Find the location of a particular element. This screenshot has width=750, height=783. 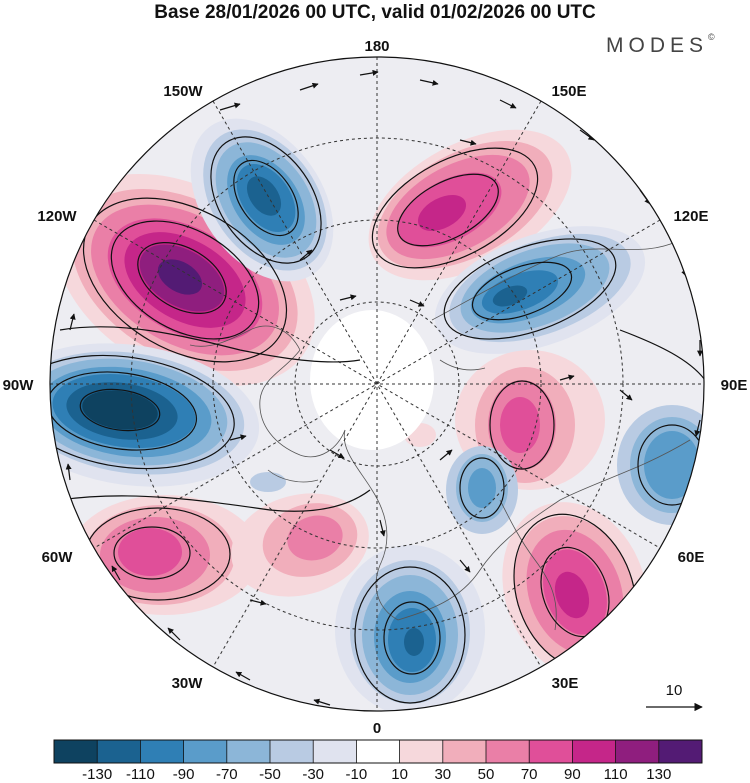

colorbar-tick-label: -70 is located at coordinates (227, 774).